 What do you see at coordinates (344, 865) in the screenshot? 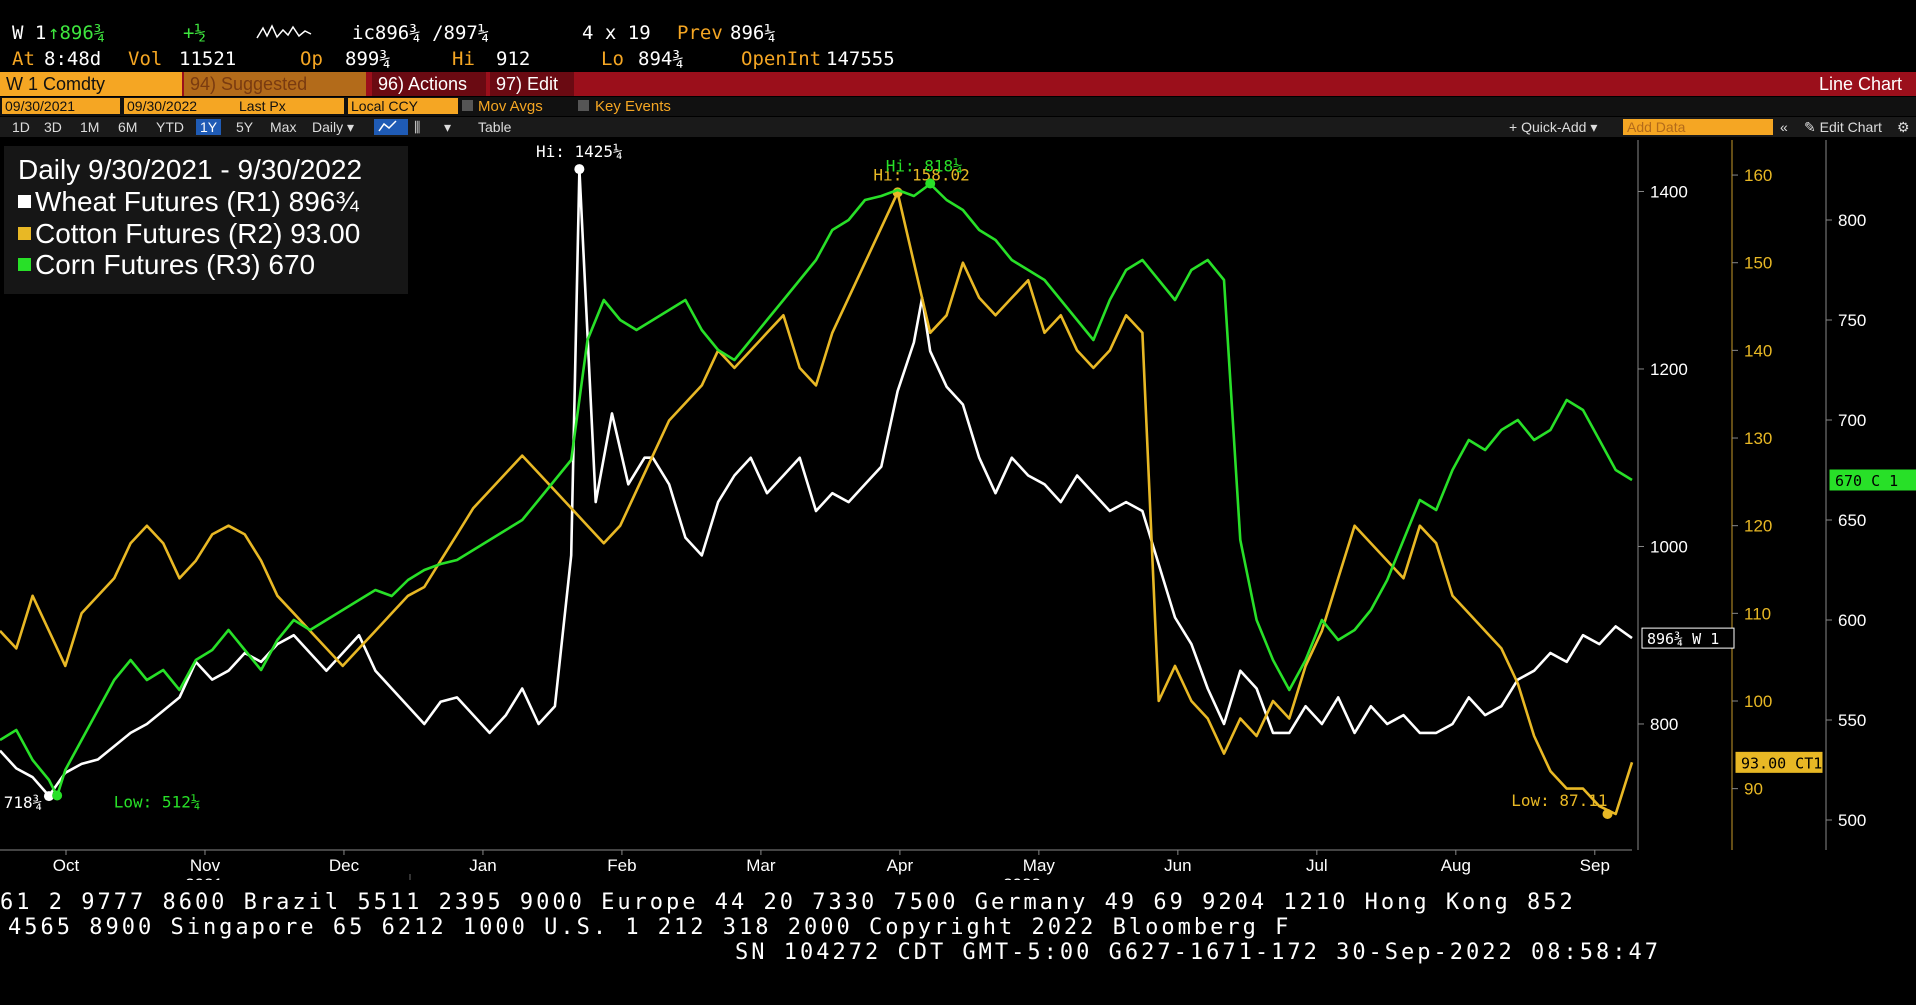
I see `x-tick-label: Dec` at bounding box center [344, 865].